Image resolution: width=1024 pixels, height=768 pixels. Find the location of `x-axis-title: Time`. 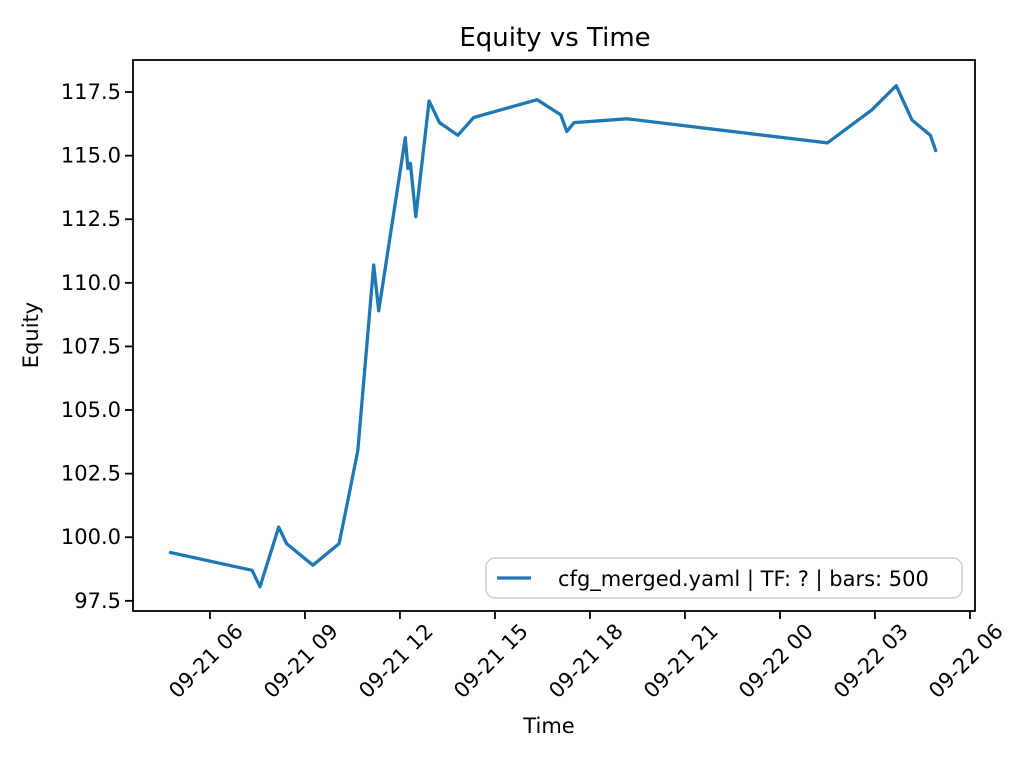

x-axis-title: Time is located at coordinates (548, 726).